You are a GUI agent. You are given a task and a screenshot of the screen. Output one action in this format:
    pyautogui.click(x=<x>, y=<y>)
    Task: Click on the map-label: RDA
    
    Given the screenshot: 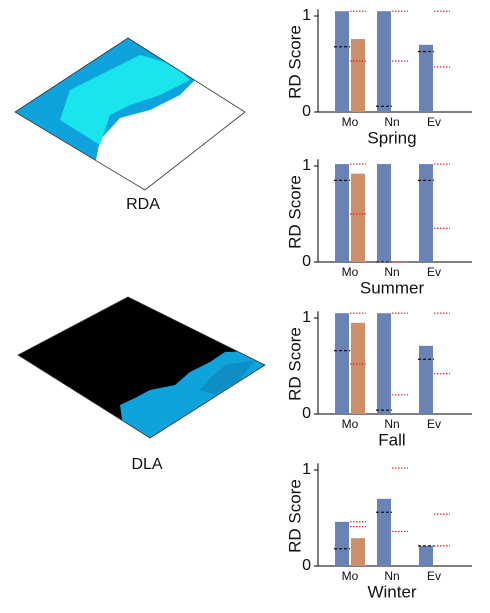 What is the action you would take?
    pyautogui.click(x=143, y=204)
    